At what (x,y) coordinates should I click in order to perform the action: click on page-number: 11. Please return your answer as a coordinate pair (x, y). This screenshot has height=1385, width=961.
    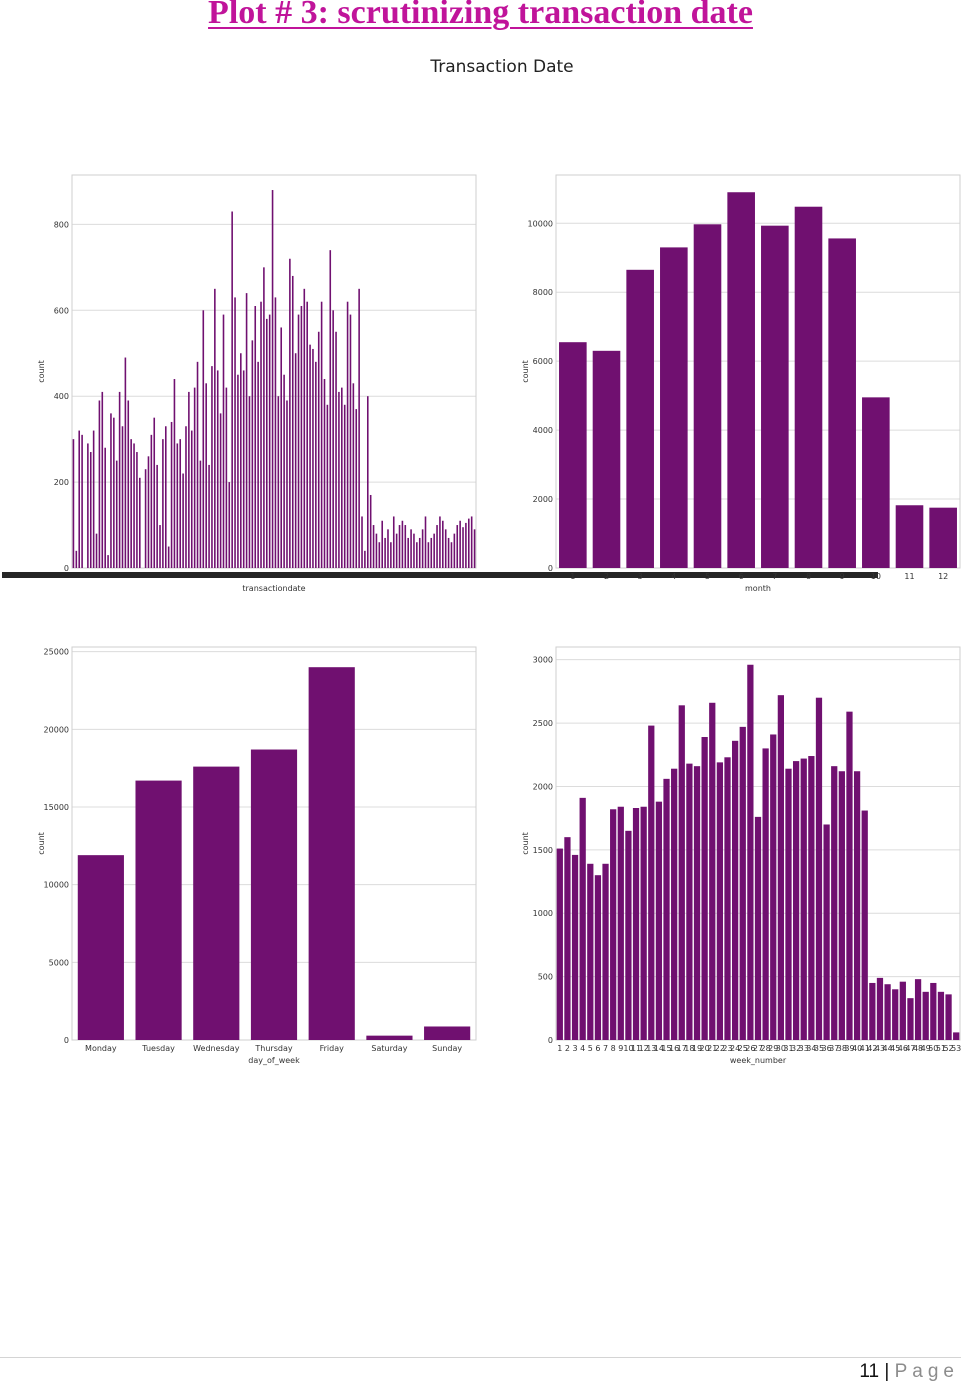
    Looking at the image, I should click on (869, 1371).